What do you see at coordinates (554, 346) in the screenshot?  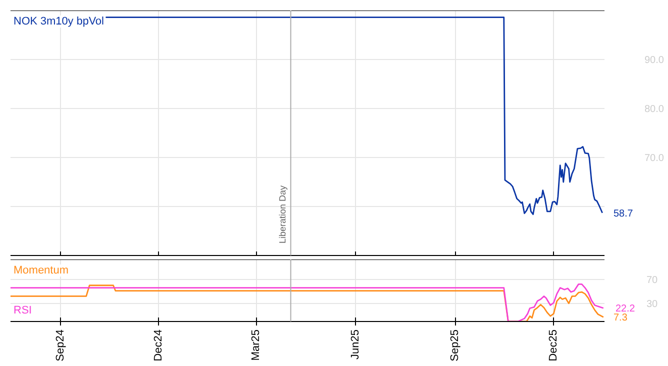 I see `x-tick-label: Dec25` at bounding box center [554, 346].